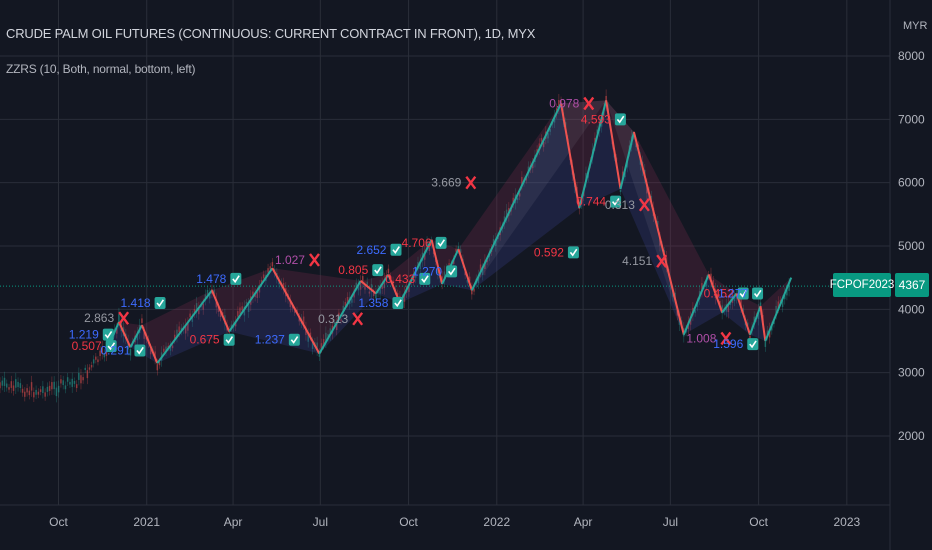  Describe the element at coordinates (270, 340) in the screenshot. I see `ratio-label: 1.237` at that location.